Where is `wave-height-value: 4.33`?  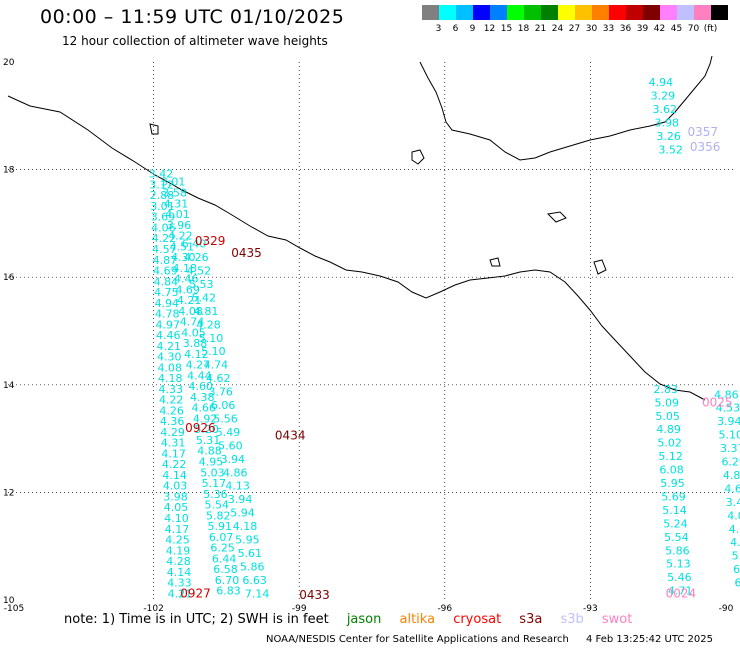 wave-height-value: 4.33 is located at coordinates (179, 583).